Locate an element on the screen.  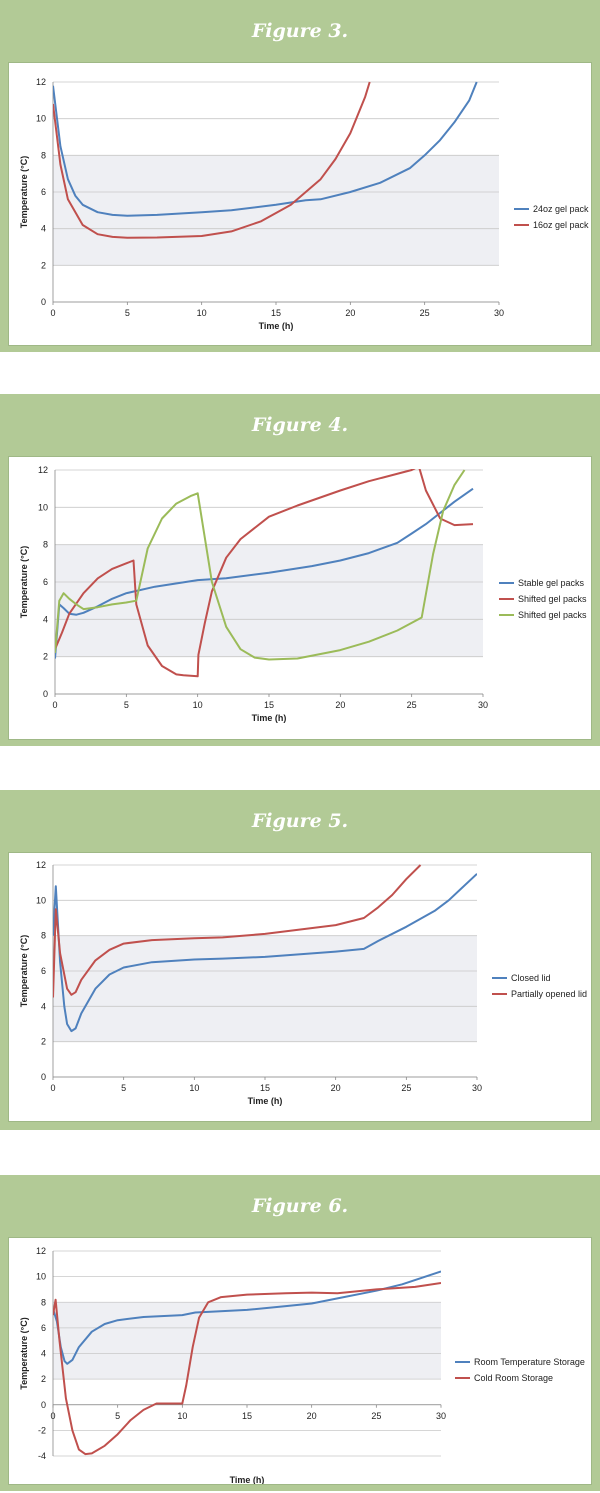
y-tick-label: -4 is located at coordinates (42, 1456).